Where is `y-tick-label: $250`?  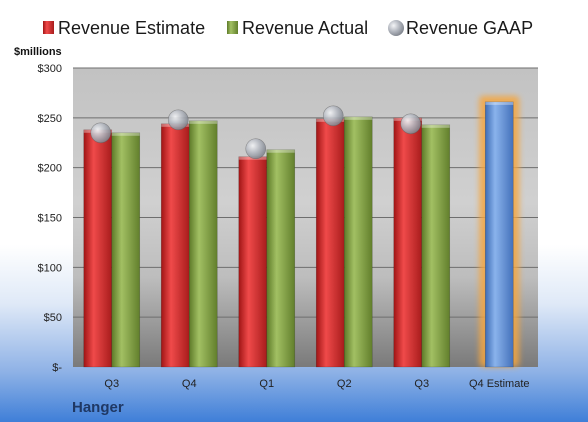
y-tick-label: $250 is located at coordinates (50, 119).